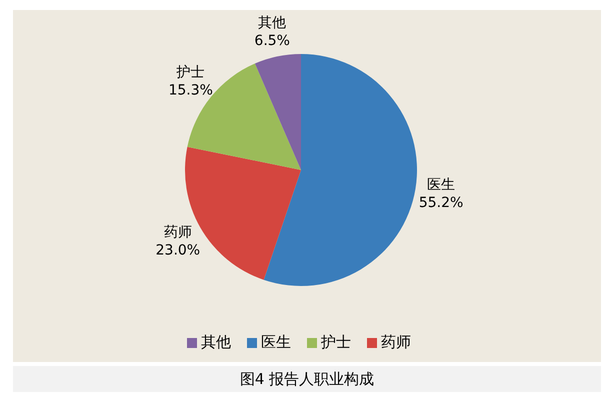 This screenshot has width=614, height=396. Describe the element at coordinates (190, 90) in the screenshot. I see `data-label: 15.3%` at that location.